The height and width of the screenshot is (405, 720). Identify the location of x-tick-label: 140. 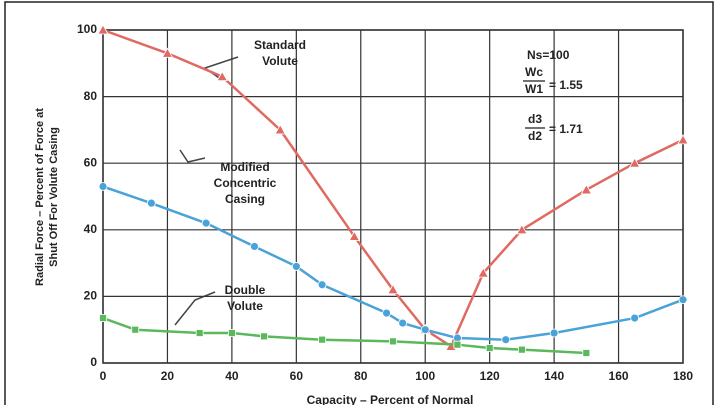
(554, 376).